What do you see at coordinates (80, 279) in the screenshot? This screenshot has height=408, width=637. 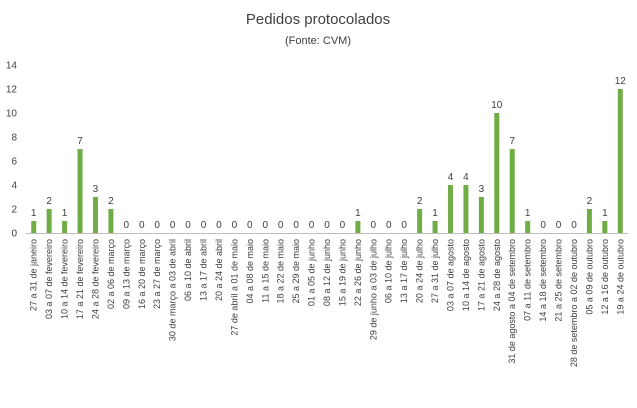 I see `x-tick-label: 17 a 21 de fevereiro` at bounding box center [80, 279].